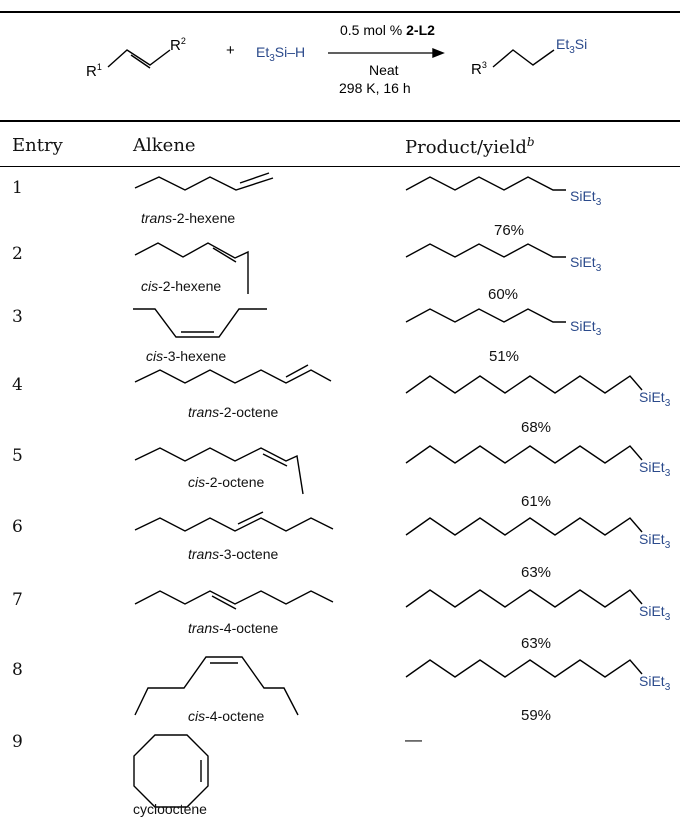 Image resolution: width=680 pixels, height=819 pixels. I want to click on catalyst-conditions: 0.5 mol % 2-L2, so click(387, 30).